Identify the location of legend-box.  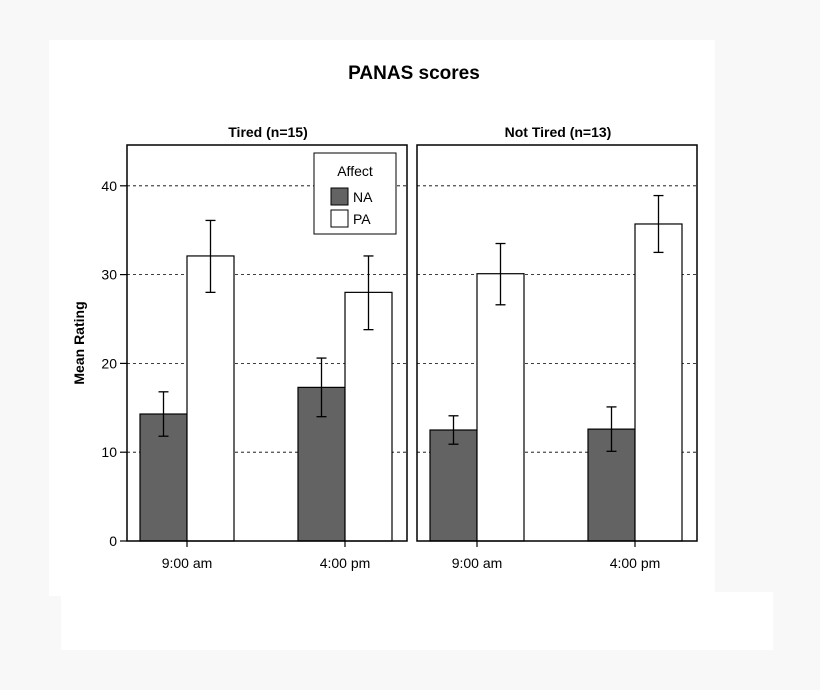
(355, 193).